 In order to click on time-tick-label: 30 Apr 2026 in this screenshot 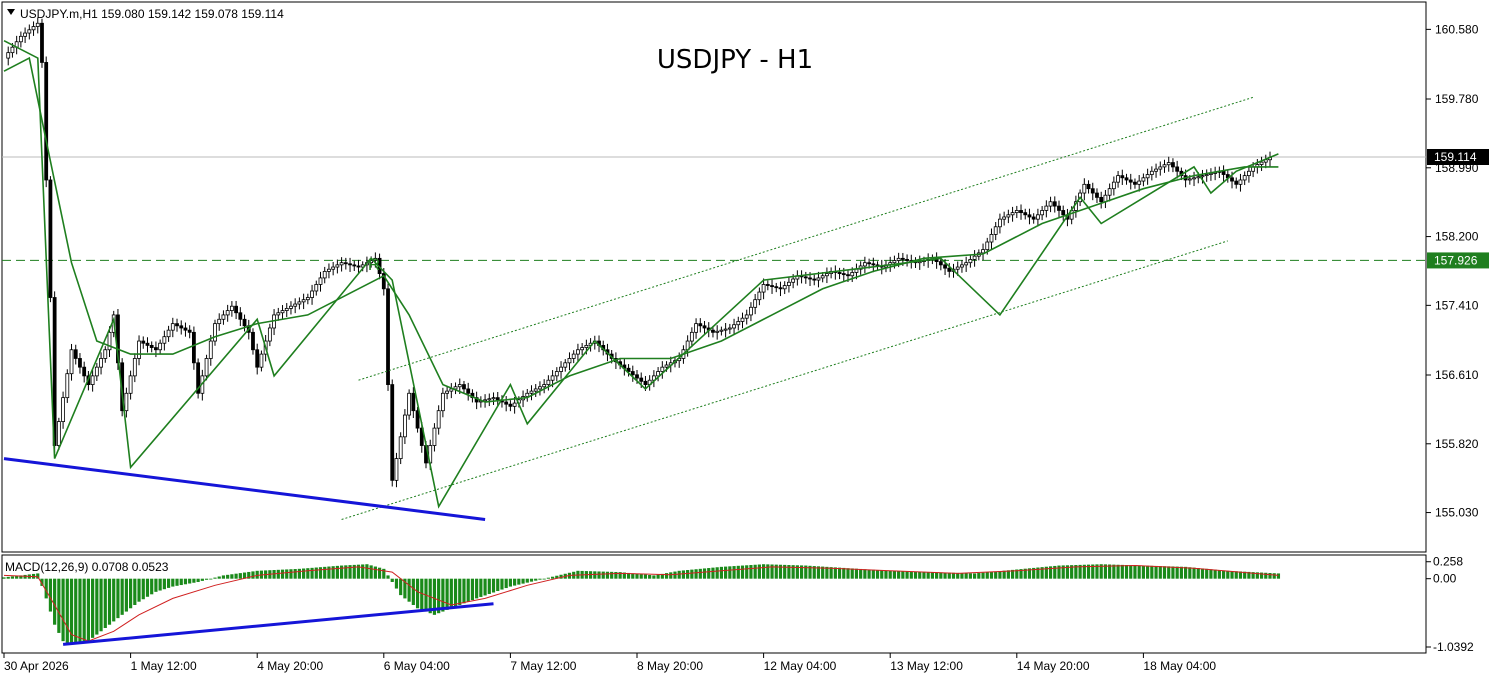, I will do `click(36, 666)`.